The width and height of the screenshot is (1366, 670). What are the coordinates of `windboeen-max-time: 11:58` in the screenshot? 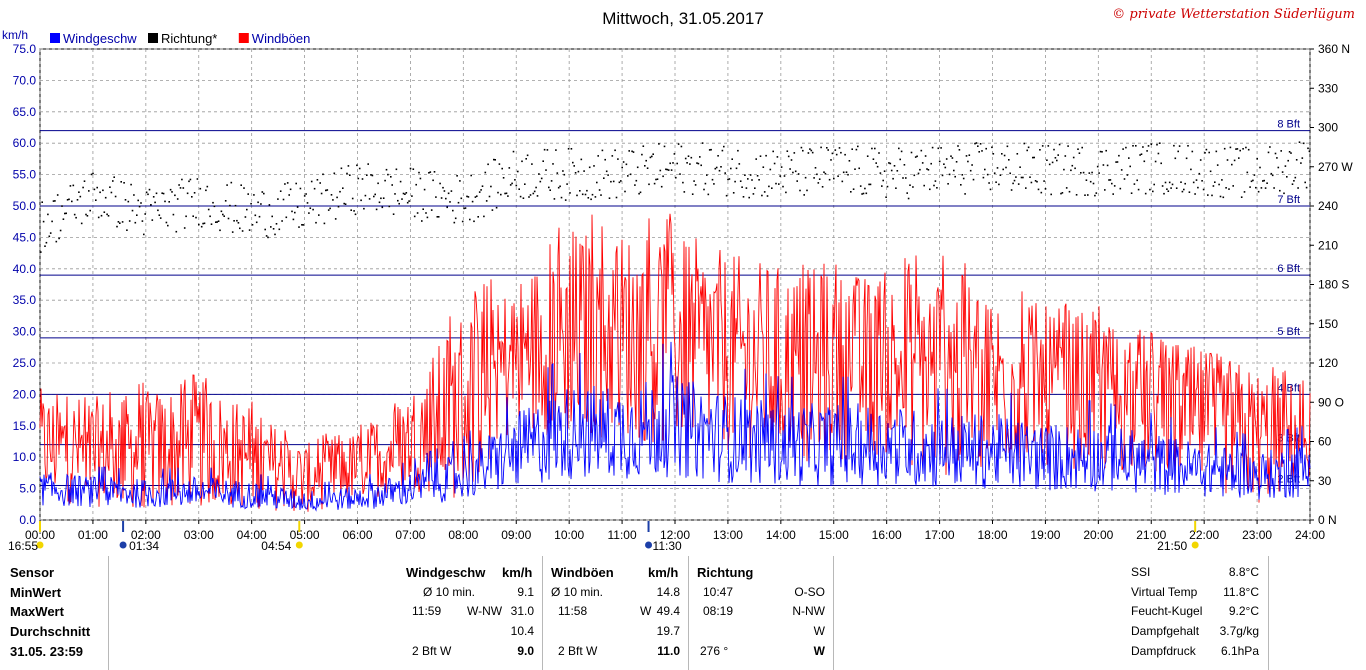 It's located at (573, 611).